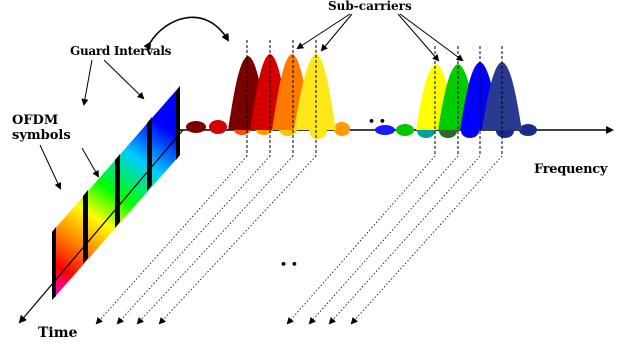 This screenshot has height=345, width=619. I want to click on frequency-axis-label: Frequency, so click(571, 169).